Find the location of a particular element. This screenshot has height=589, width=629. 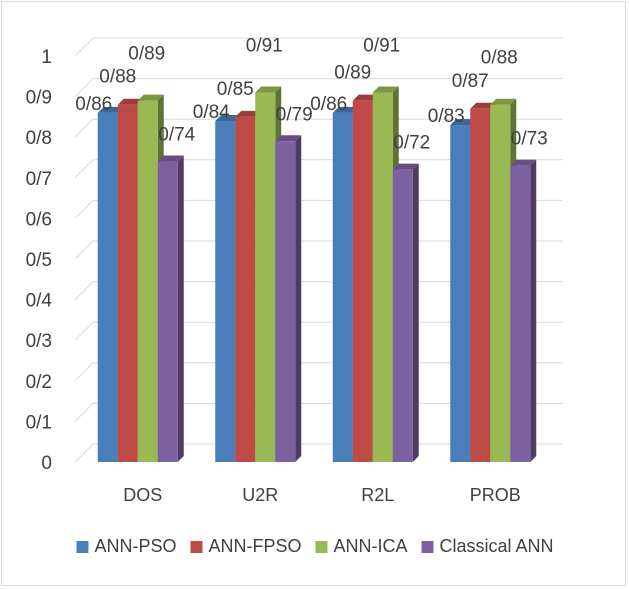

data-label: 0/79 is located at coordinates (294, 114).